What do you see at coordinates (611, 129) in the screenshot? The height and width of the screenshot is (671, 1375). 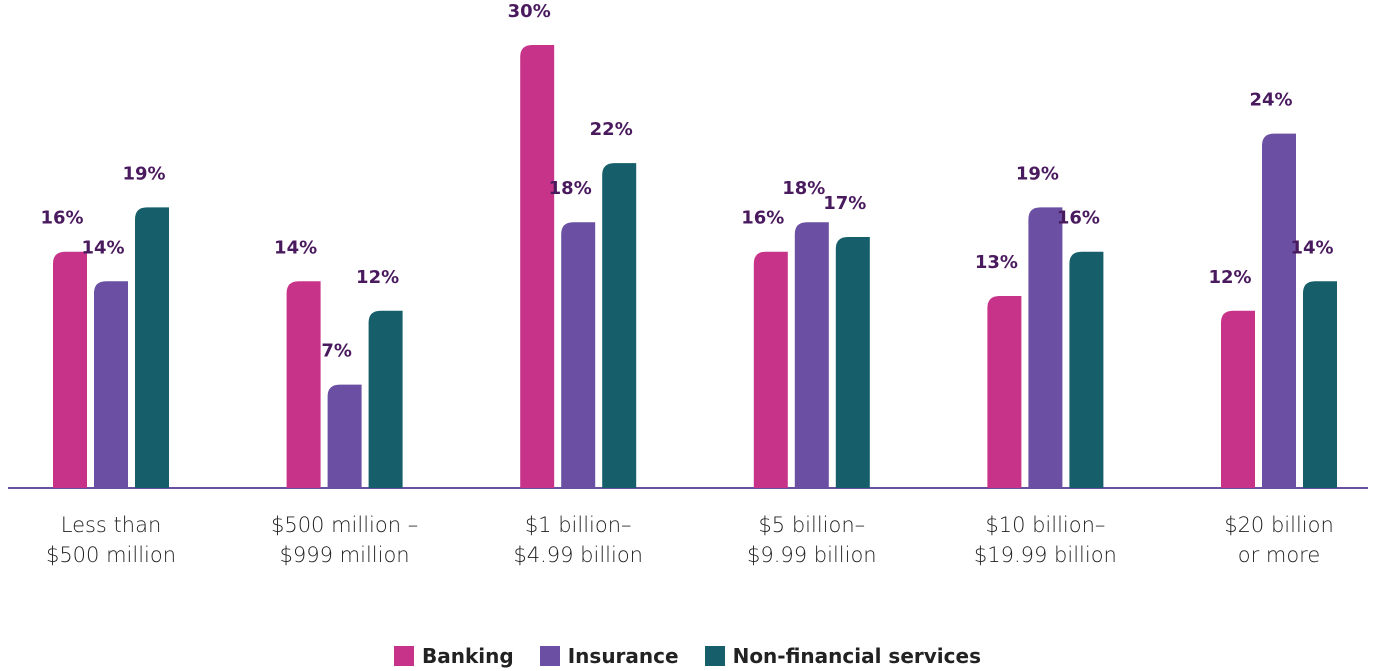 I see `value-label: 22%` at bounding box center [611, 129].